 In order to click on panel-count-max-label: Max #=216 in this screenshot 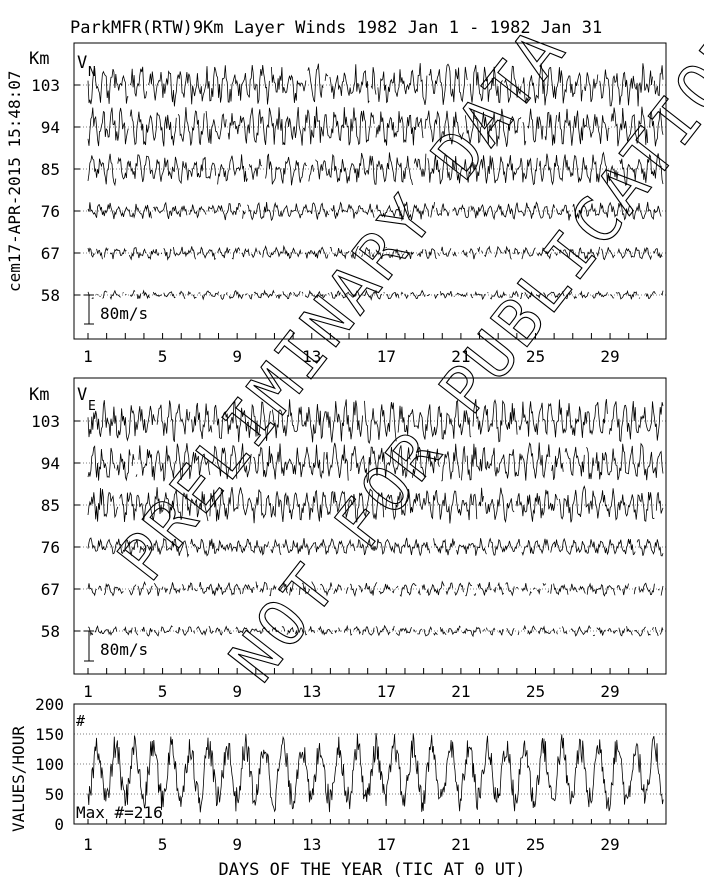, I will do `click(119, 812)`.